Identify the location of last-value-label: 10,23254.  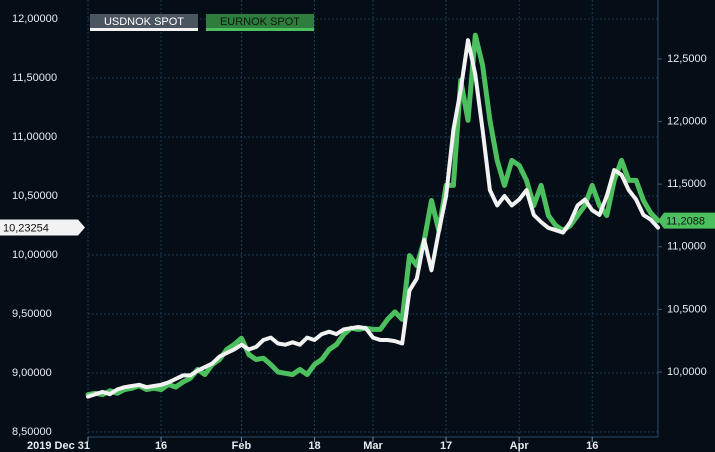
(26, 228).